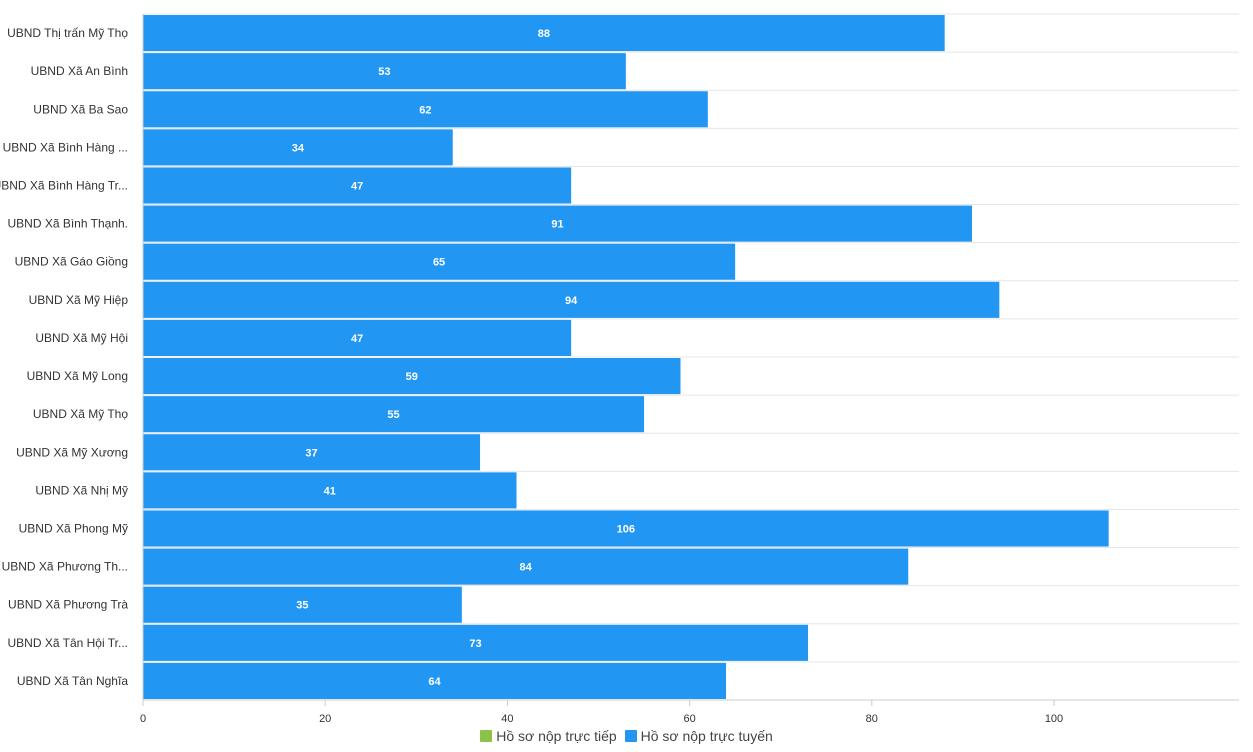 This screenshot has width=1253, height=752. What do you see at coordinates (81, 338) in the screenshot?
I see `category-label: UBND Xã Mỹ Hội` at bounding box center [81, 338].